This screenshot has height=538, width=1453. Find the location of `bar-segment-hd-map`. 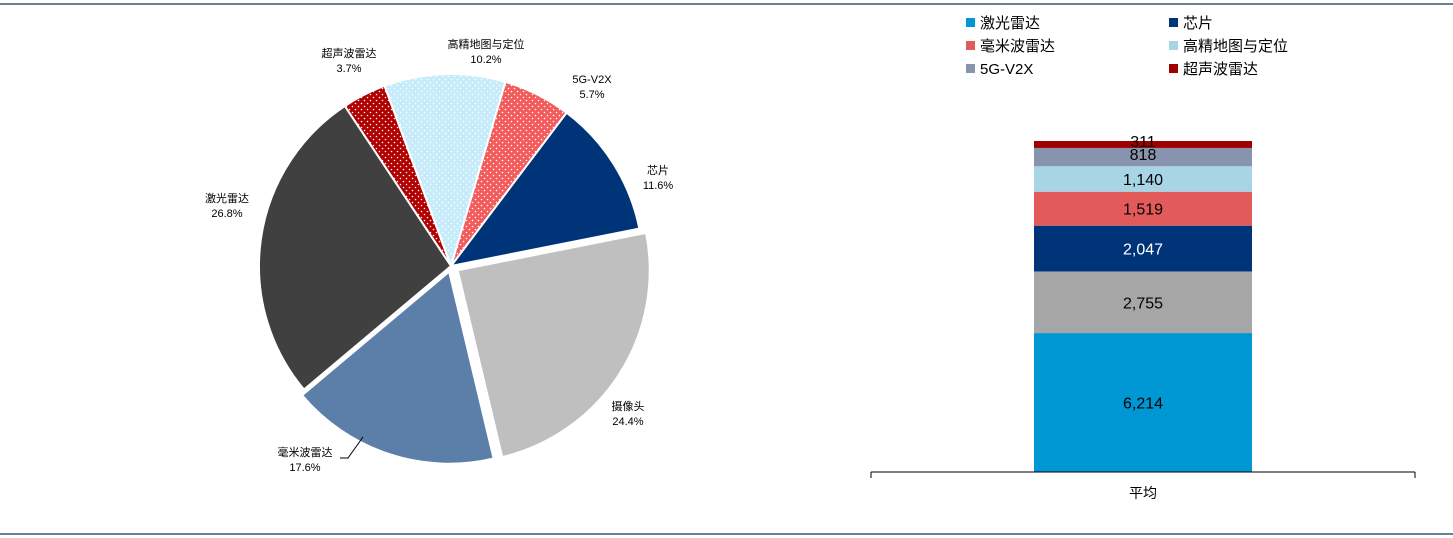

bar-segment-hd-map is located at coordinates (1143, 179).